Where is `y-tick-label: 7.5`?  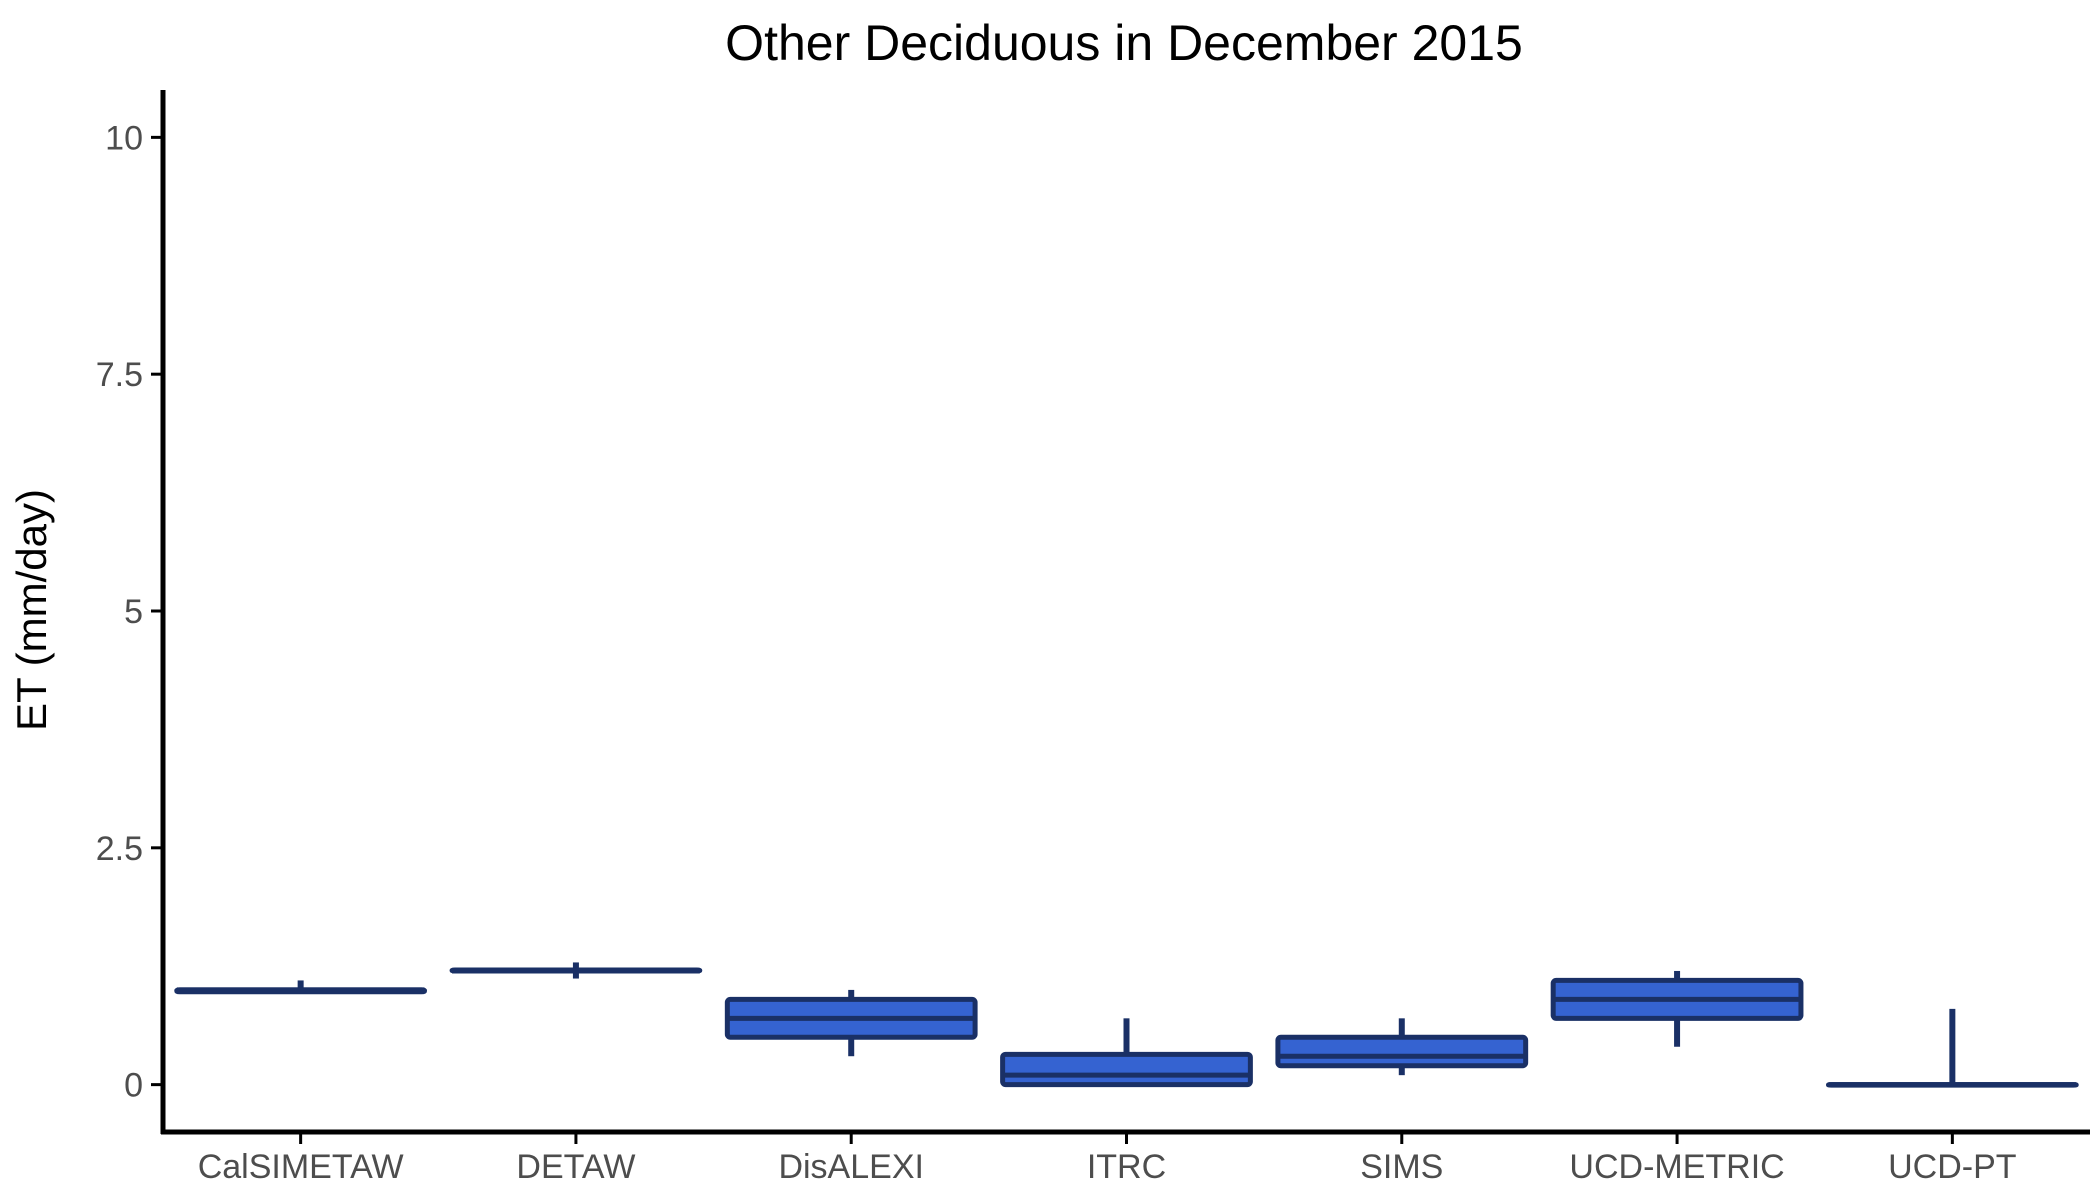
y-tick-label: 7.5 is located at coordinates (119, 375).